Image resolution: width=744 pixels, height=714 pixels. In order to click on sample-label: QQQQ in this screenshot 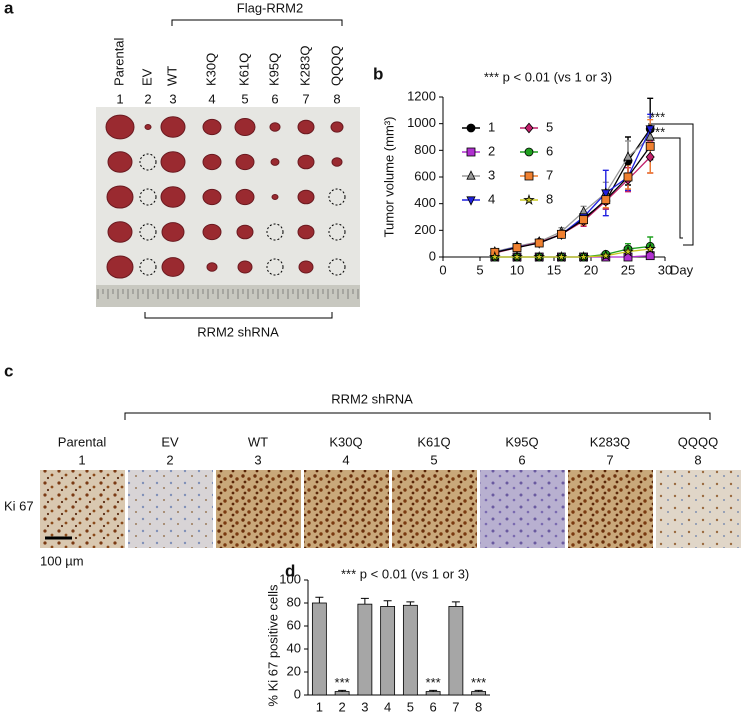, I will do `click(335, 66)`.